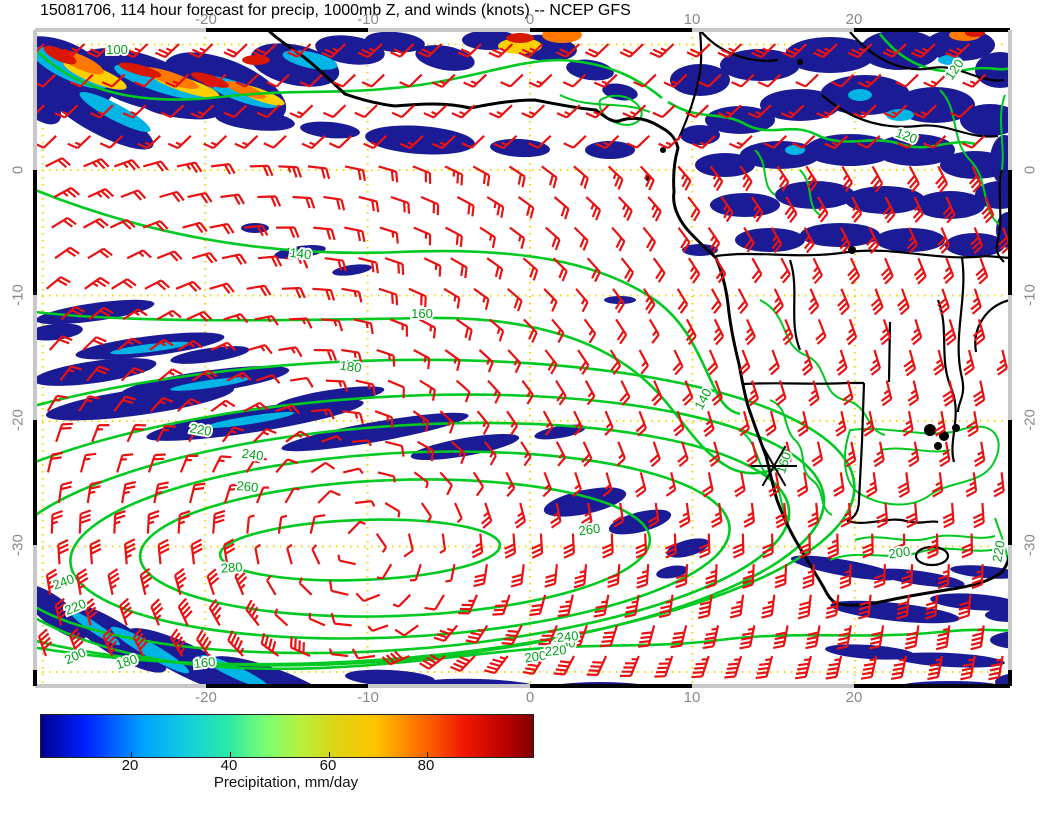 This screenshot has height=816, width=1056. I want to click on contour-label: 260, so click(247, 486).